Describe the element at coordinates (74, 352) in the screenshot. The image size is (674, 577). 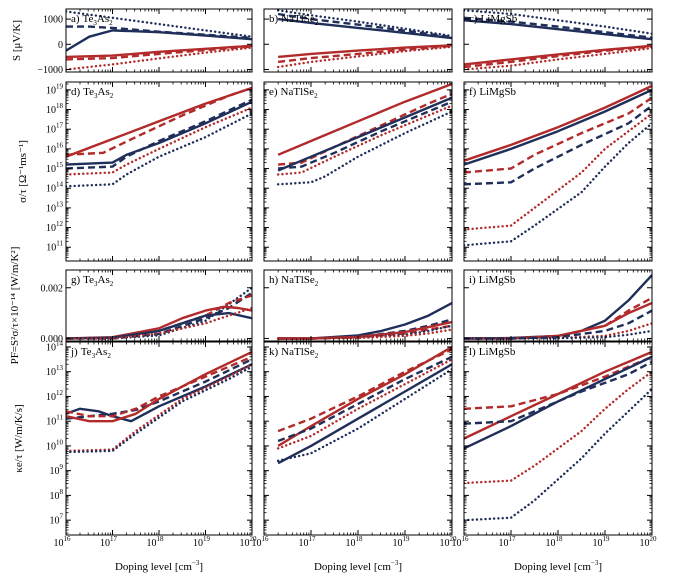
I see `panel-letter: j)` at that location.